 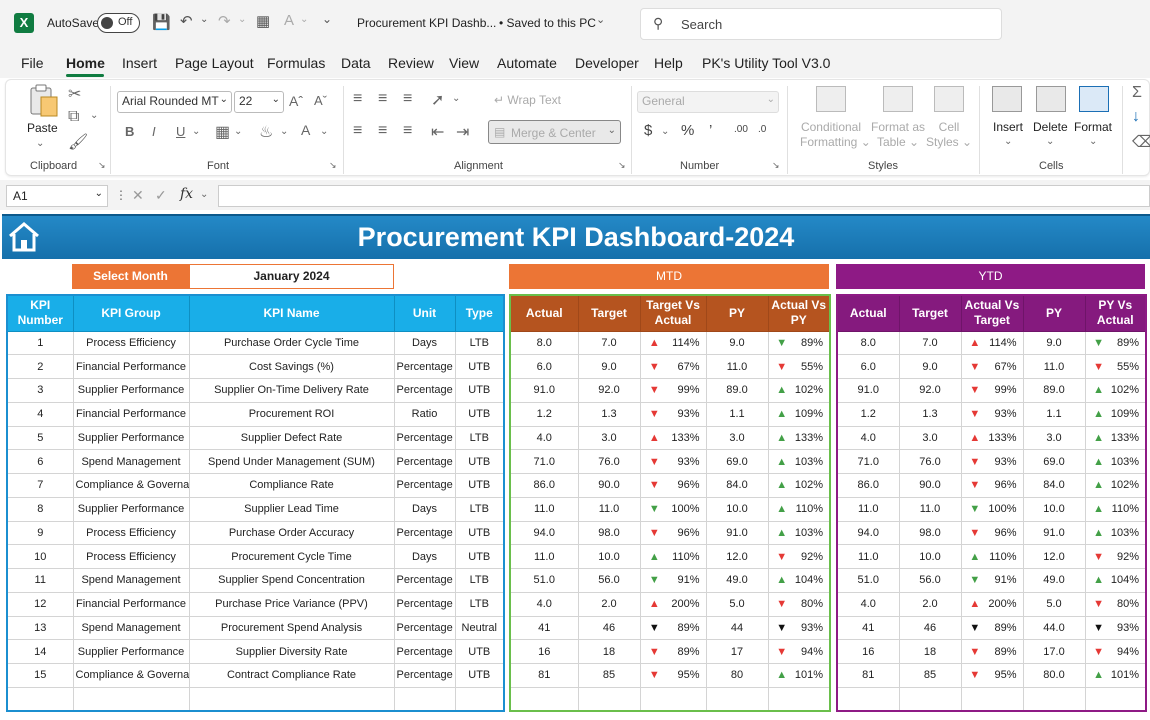 What do you see at coordinates (214, 63) in the screenshot?
I see `tab-page-layout: Page Layout` at bounding box center [214, 63].